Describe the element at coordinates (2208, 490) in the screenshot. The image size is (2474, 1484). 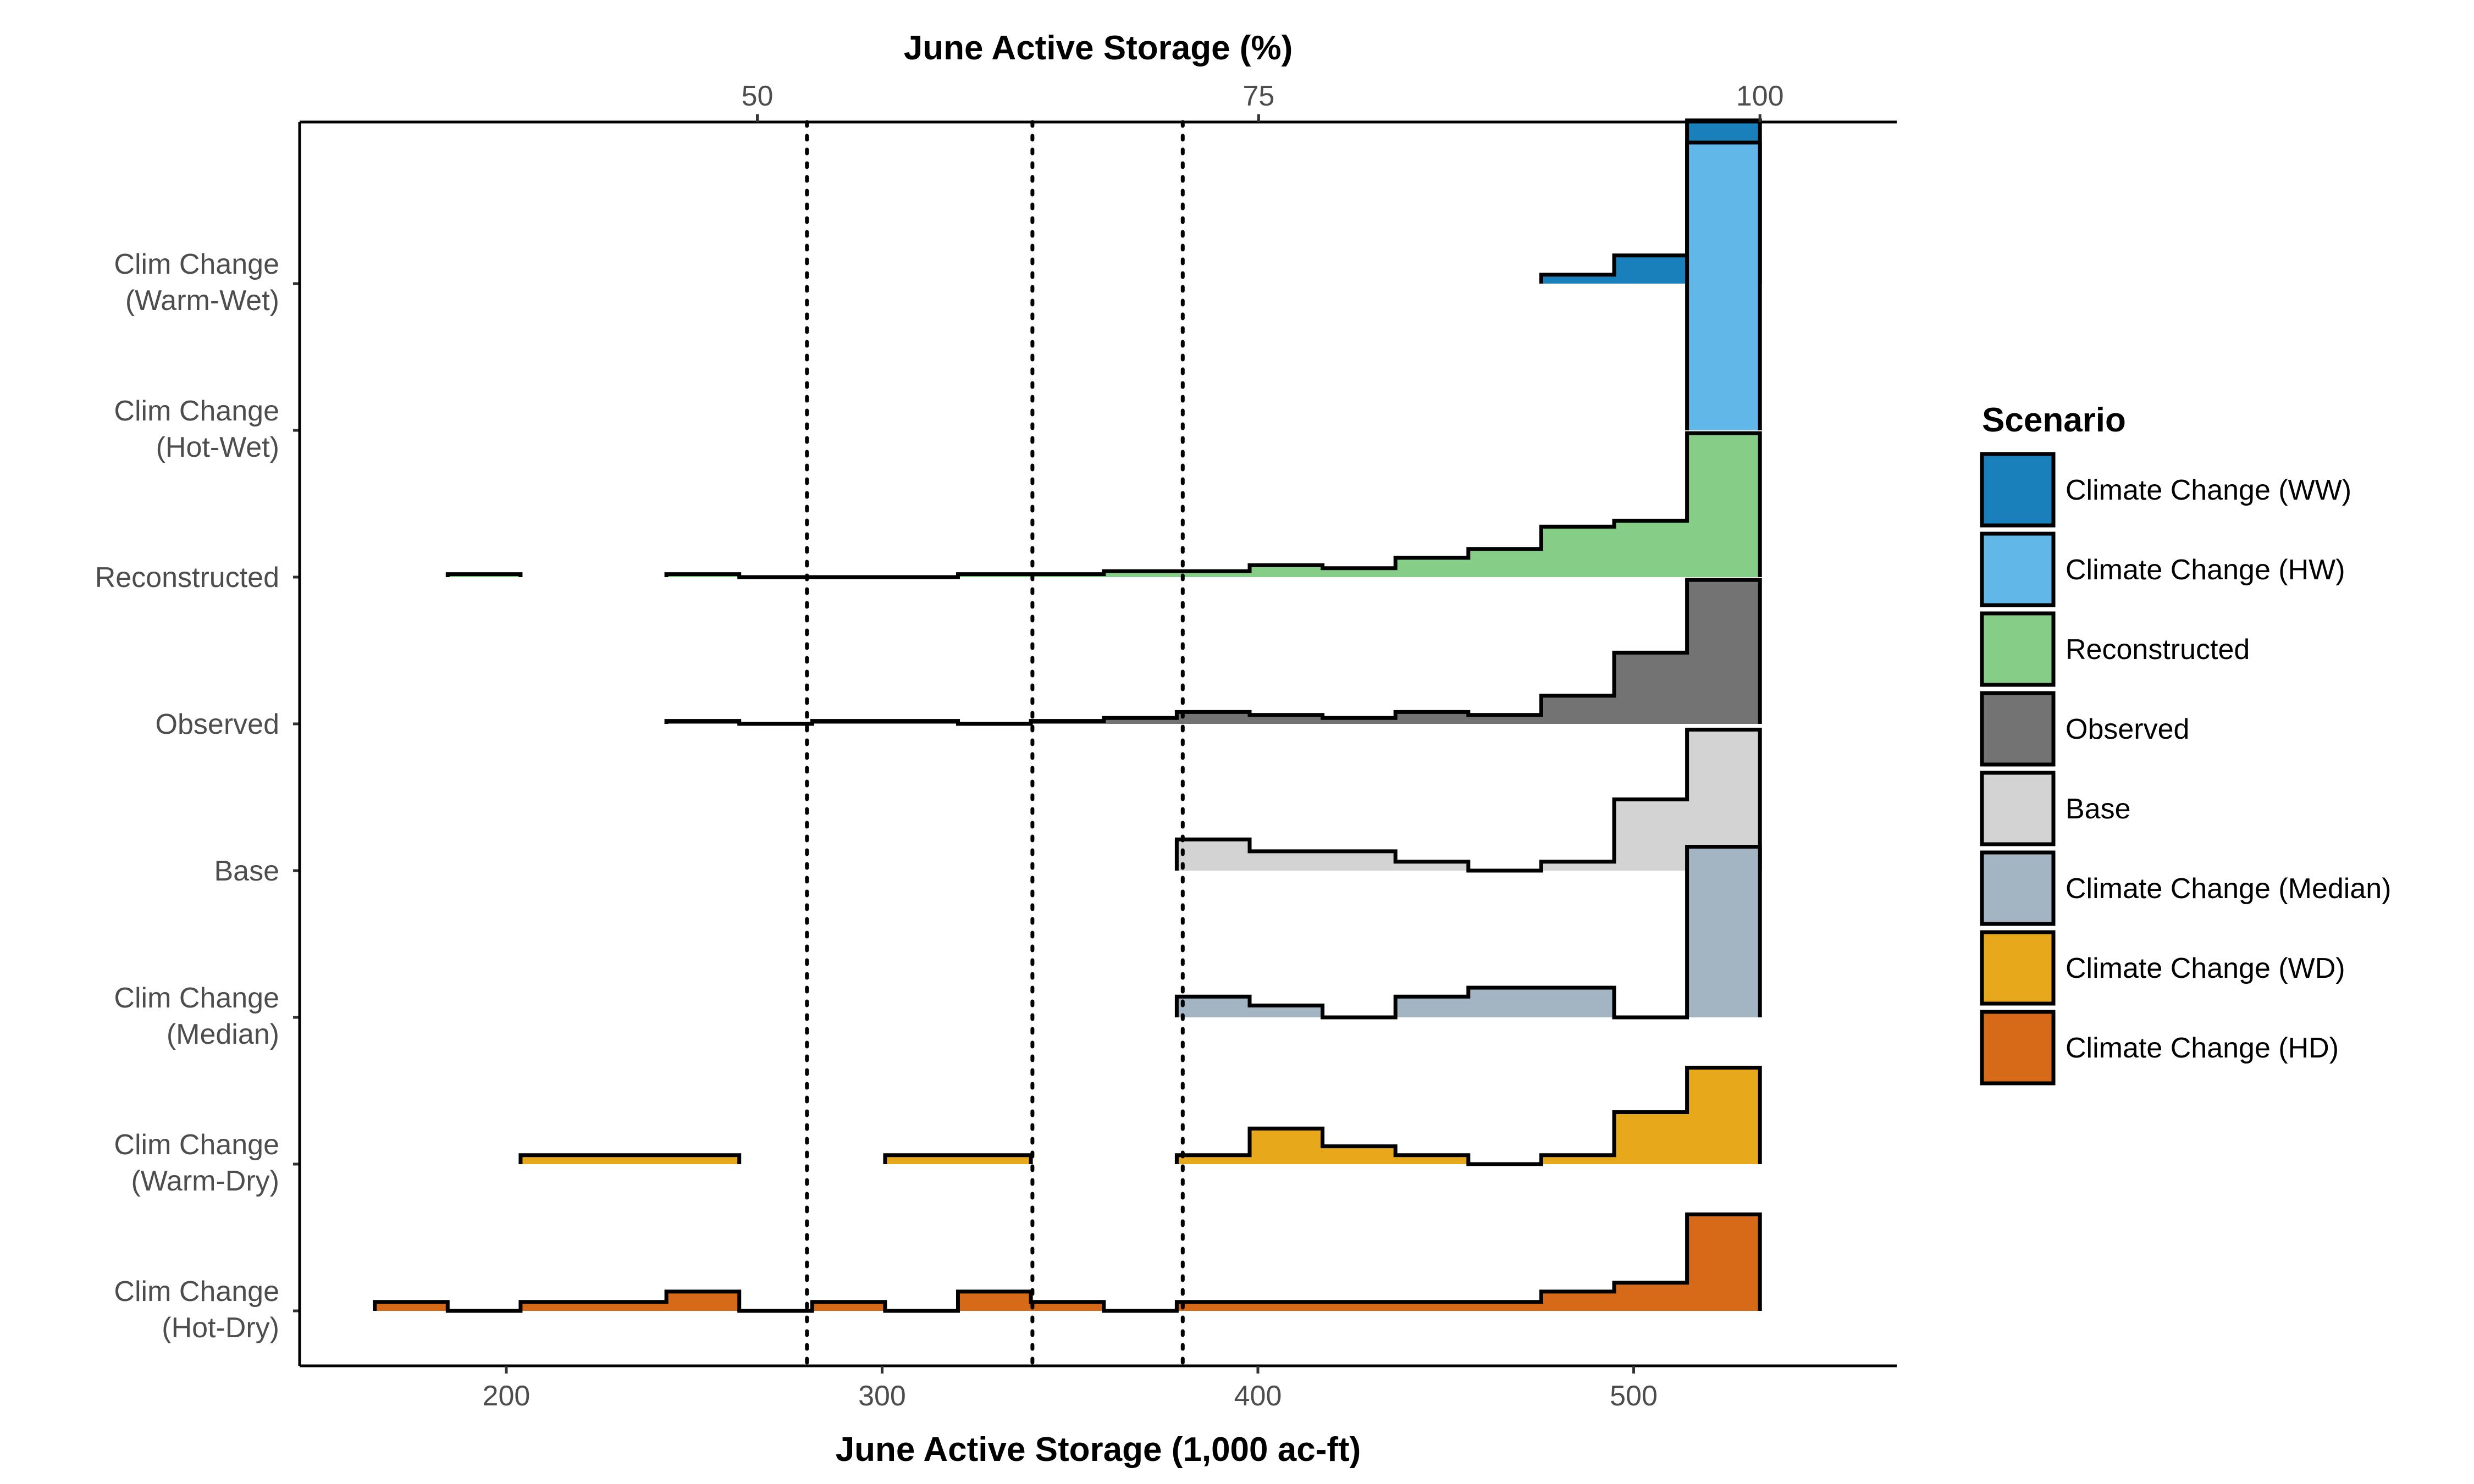
I see `legend-label: Climate Change (WW)` at that location.